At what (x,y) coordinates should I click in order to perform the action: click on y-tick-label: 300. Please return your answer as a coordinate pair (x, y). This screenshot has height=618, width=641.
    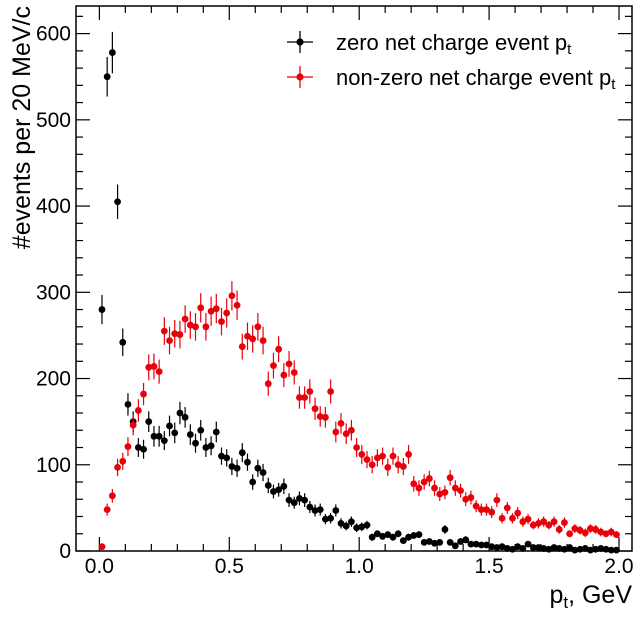
    Looking at the image, I should click on (53, 292).